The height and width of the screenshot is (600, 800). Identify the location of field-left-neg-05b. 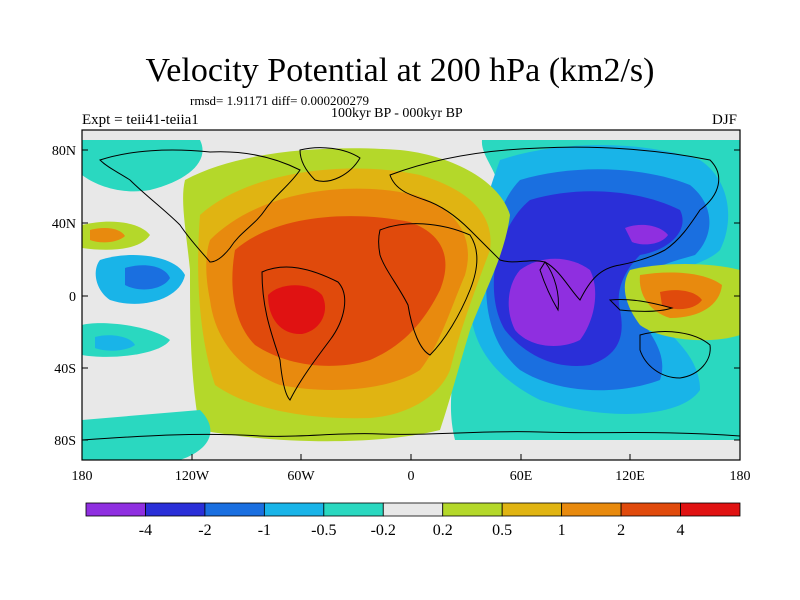
(115, 343).